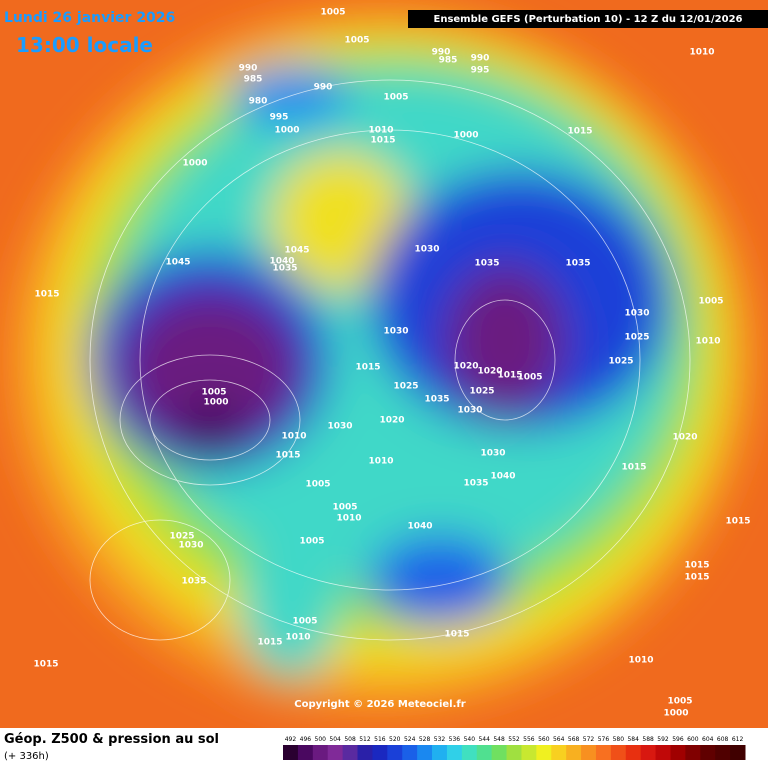 The height and width of the screenshot is (772, 768). I want to click on scale-label: 560, so click(544, 739).